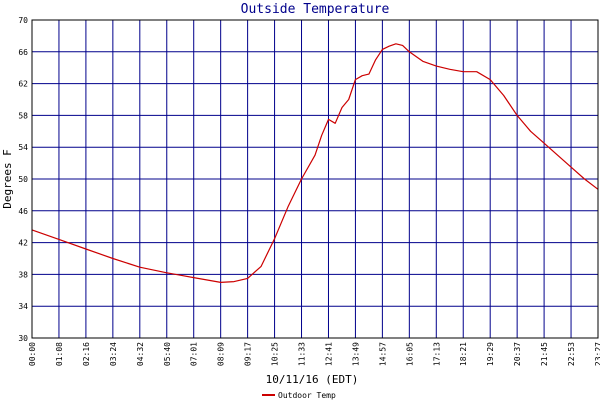  What do you see at coordinates (436, 354) in the screenshot?
I see `x-tick-label: 17:13` at bounding box center [436, 354].